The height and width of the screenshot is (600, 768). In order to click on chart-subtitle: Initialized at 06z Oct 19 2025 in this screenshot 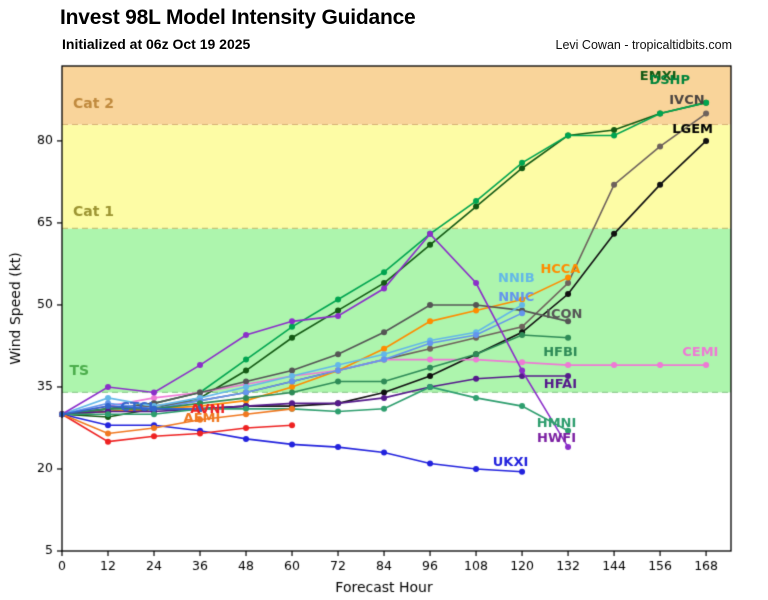, I will do `click(156, 44)`.